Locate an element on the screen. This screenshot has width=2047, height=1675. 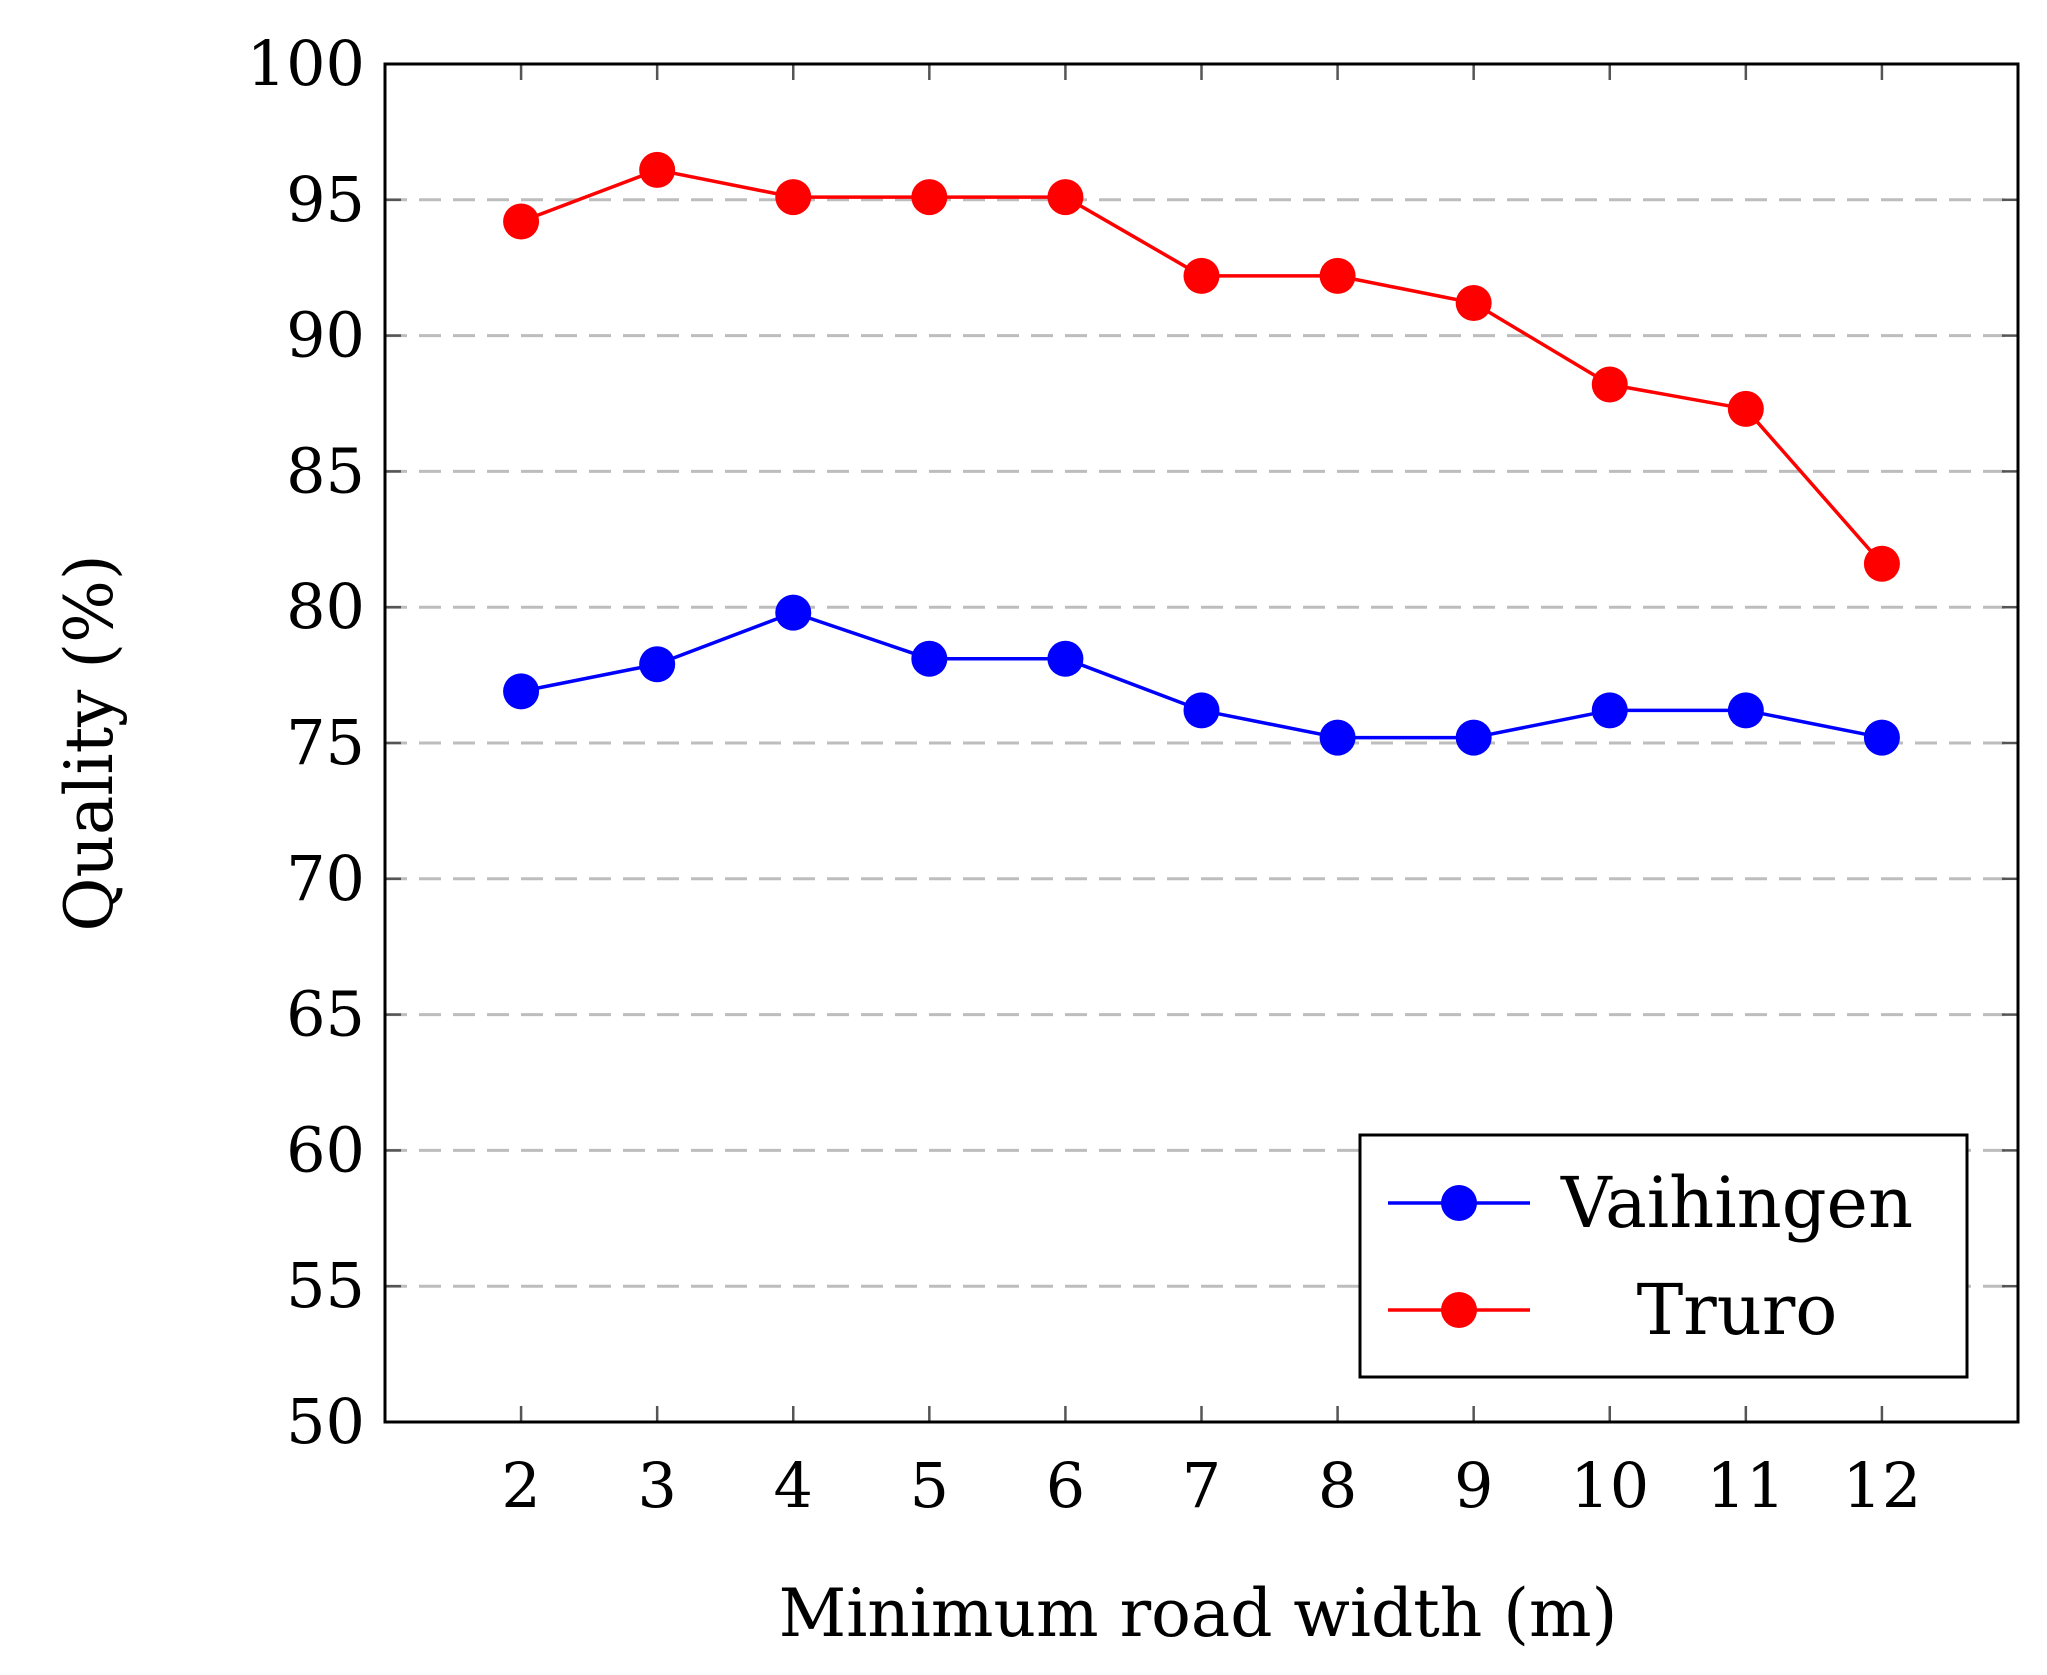
y-tick-labels: 50 55 60 65 70 75 80 85 90 95 100 is located at coordinates (306, 742).